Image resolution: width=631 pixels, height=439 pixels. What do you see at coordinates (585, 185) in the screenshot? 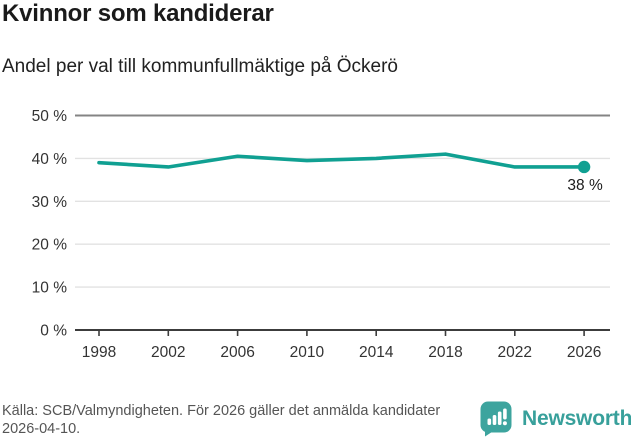
I see `end-point-label: 38 %` at bounding box center [585, 185].